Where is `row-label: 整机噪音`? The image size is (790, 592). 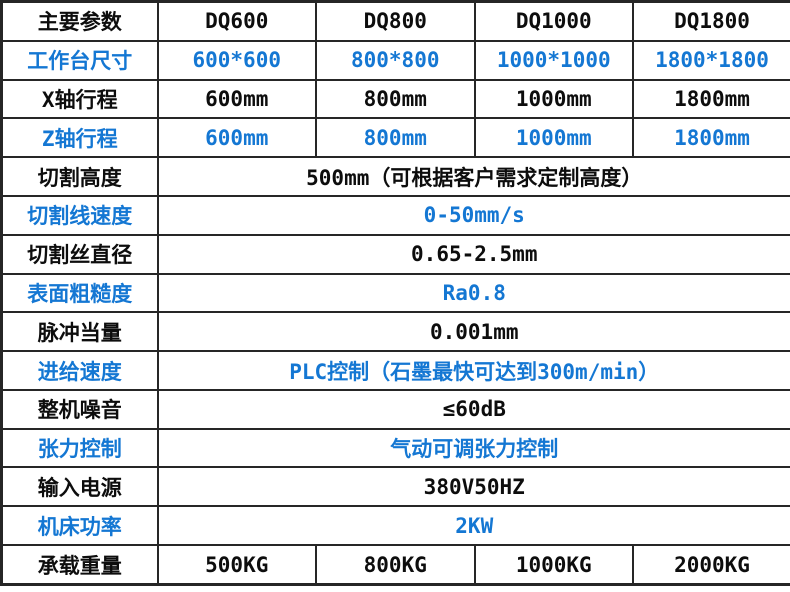
row-label: 整机噪音 is located at coordinates (79, 409).